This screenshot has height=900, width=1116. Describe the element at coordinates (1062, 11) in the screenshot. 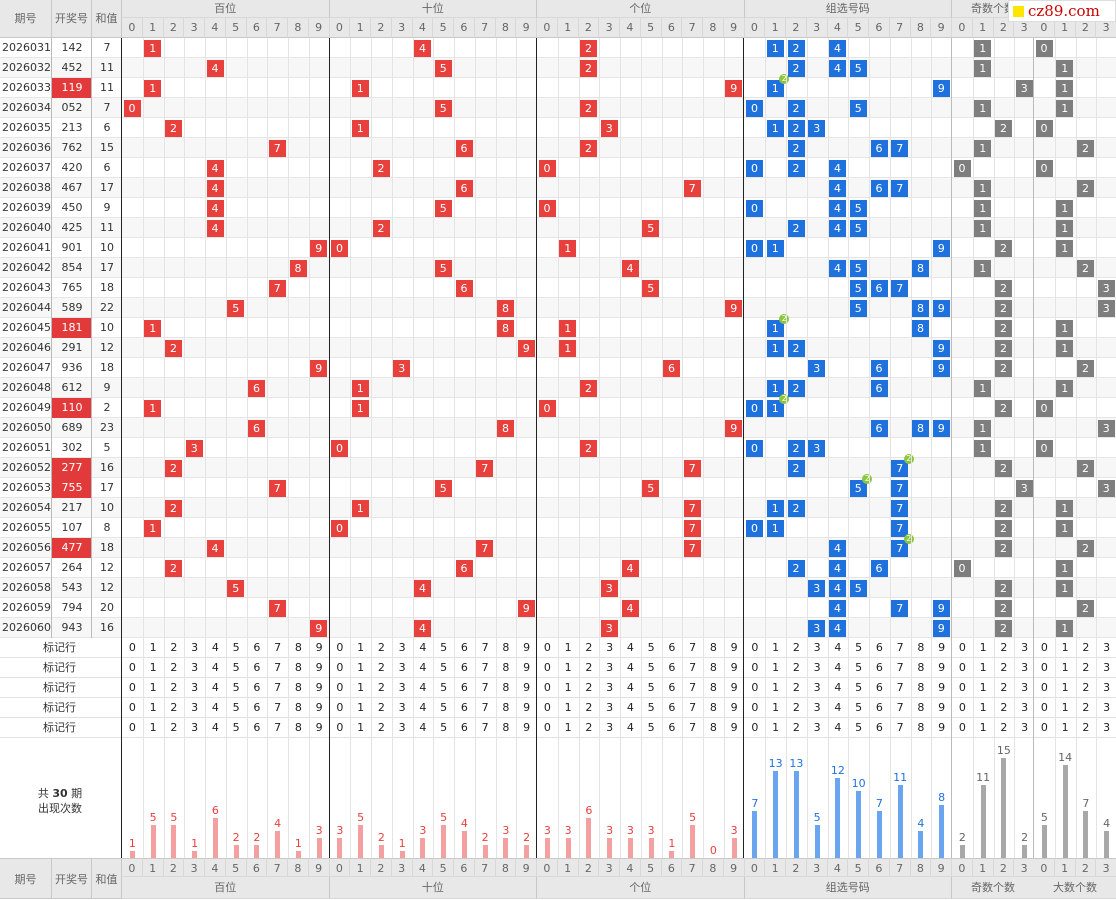

I see `site-logo: cz89.com` at that location.